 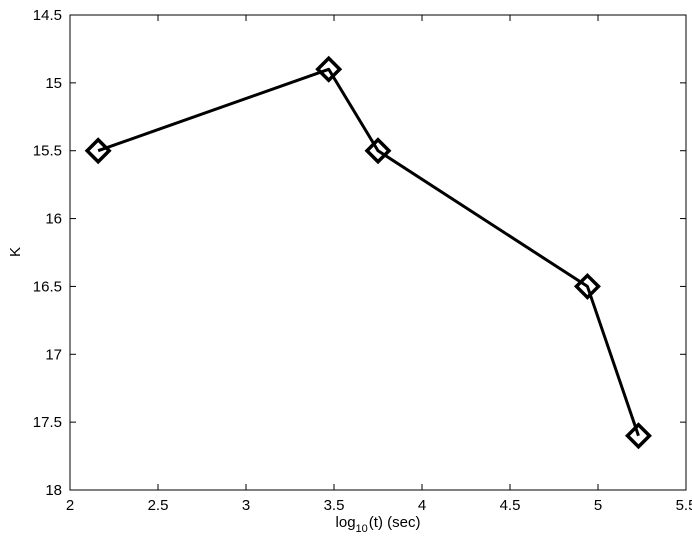 I want to click on y-tick-label: 16, so click(x=53, y=219).